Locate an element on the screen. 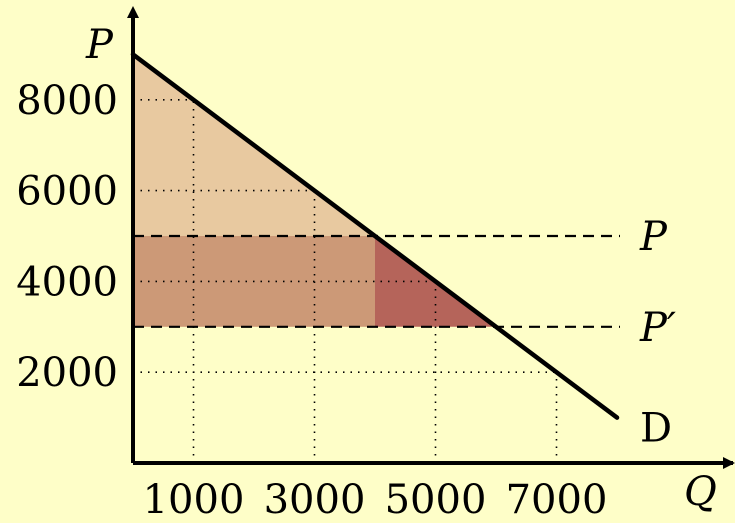 The image size is (735, 523). x-tick-label: 7000 is located at coordinates (557, 500).